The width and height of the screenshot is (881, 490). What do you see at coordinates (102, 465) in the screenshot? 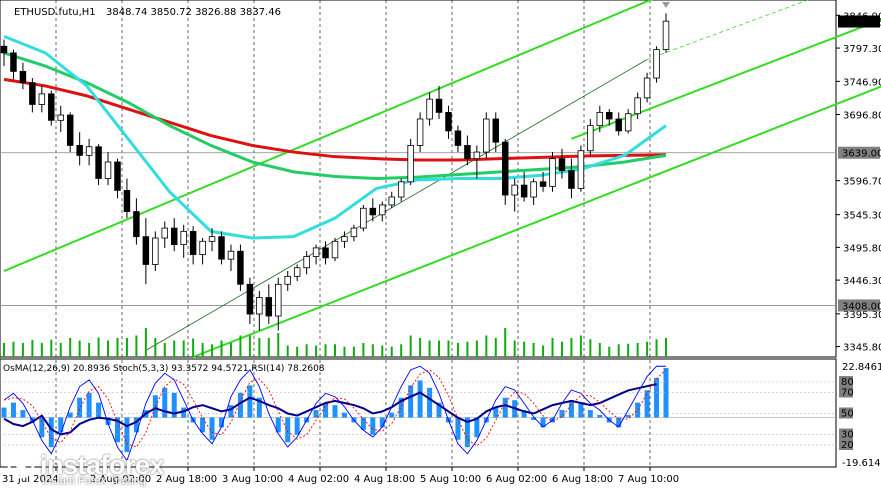
I see `brand-name: instaforex` at bounding box center [102, 465].